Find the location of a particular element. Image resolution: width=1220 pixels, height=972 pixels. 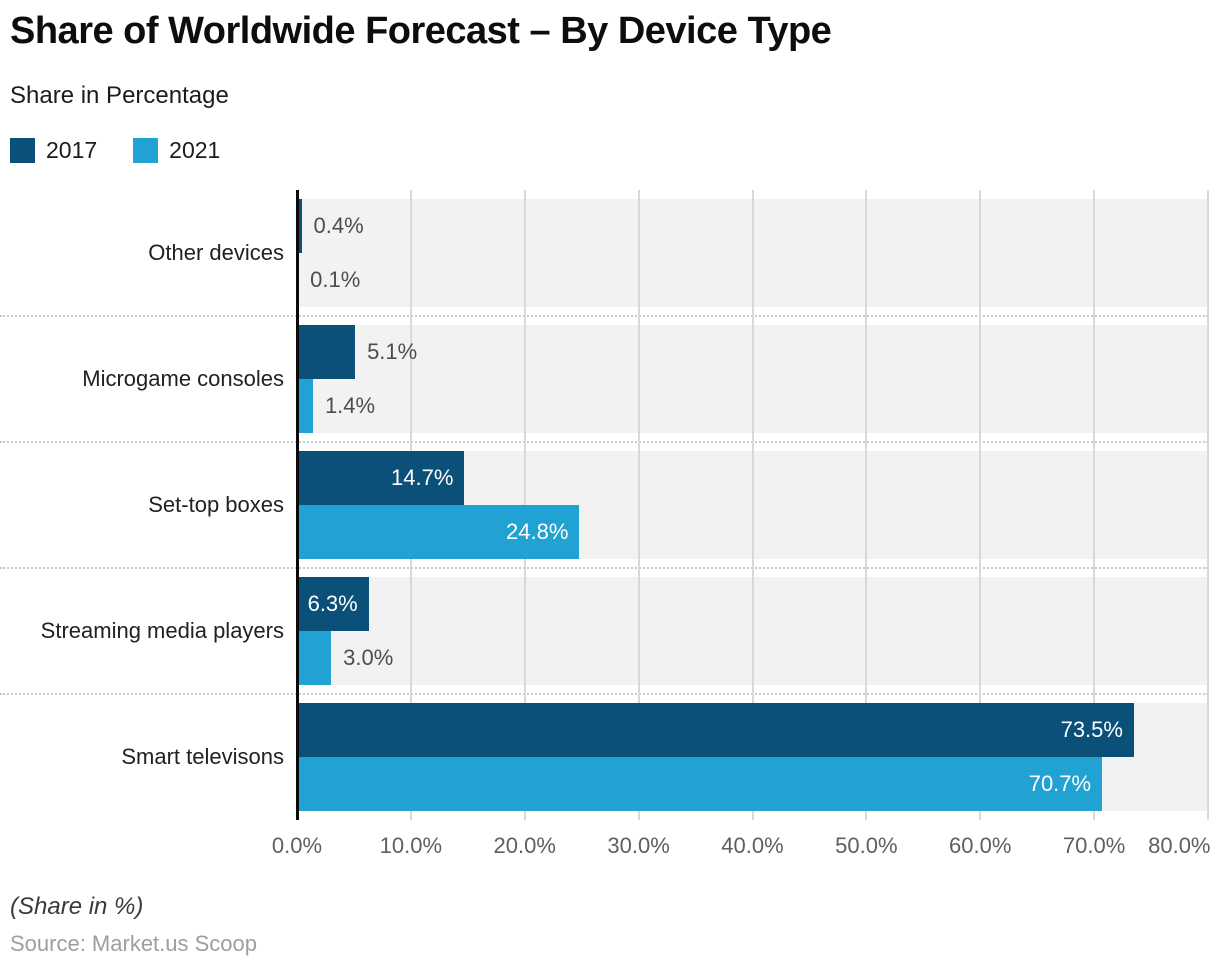

value-label: 6.3% is located at coordinates (332, 603).